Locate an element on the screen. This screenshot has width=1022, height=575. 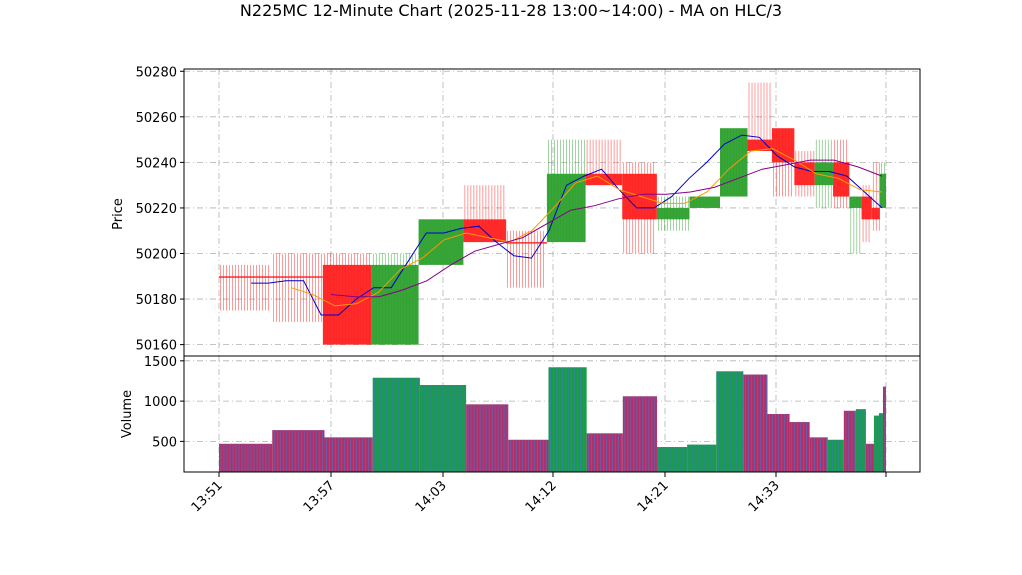
x-tick-label: 14:21 is located at coordinates (653, 496).